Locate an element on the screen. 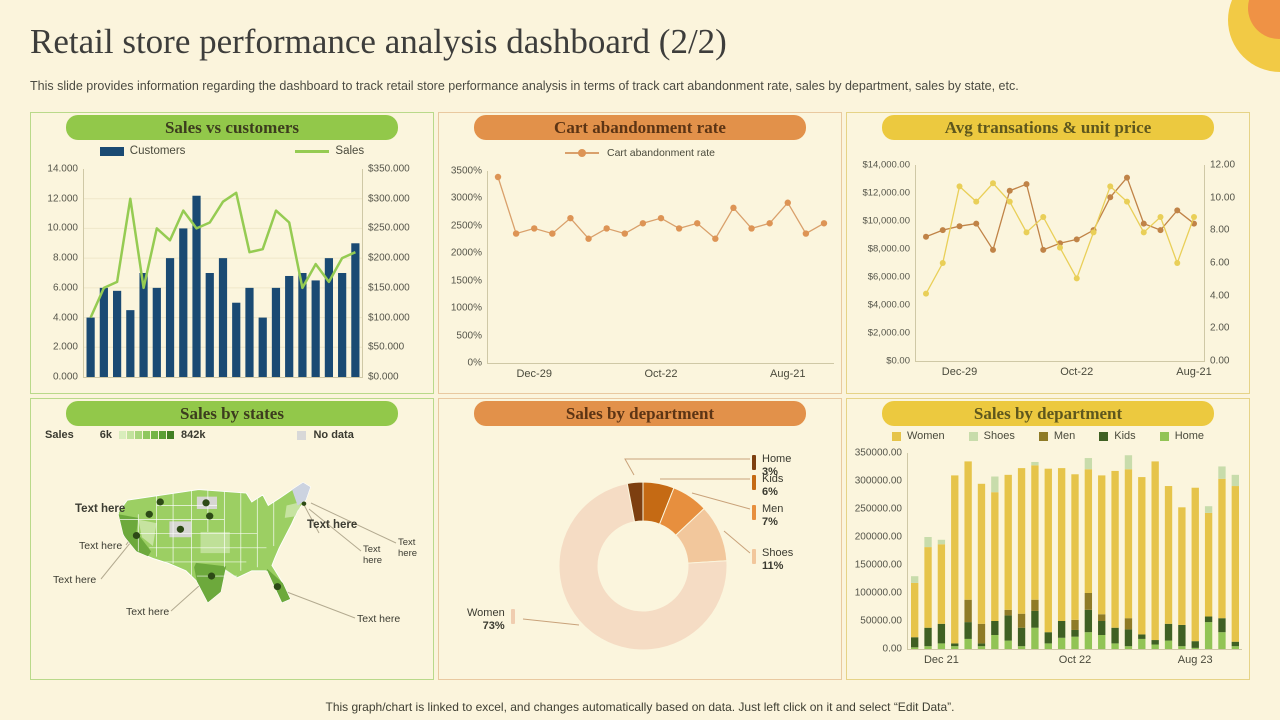 The height and width of the screenshot is (720, 1280). axis-tick: 350000.00 is located at coordinates (878, 453).